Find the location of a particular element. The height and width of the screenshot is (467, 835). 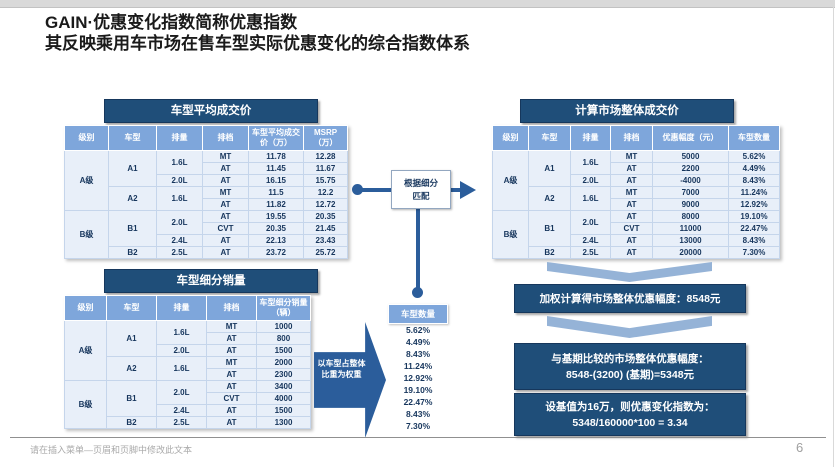

table-cell: 20000 is located at coordinates (690, 252).